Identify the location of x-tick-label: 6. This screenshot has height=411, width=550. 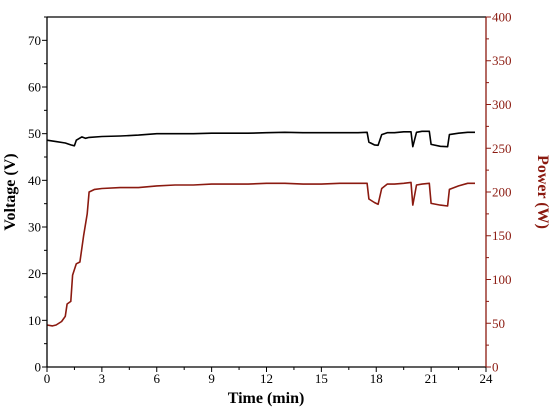
(157, 378).